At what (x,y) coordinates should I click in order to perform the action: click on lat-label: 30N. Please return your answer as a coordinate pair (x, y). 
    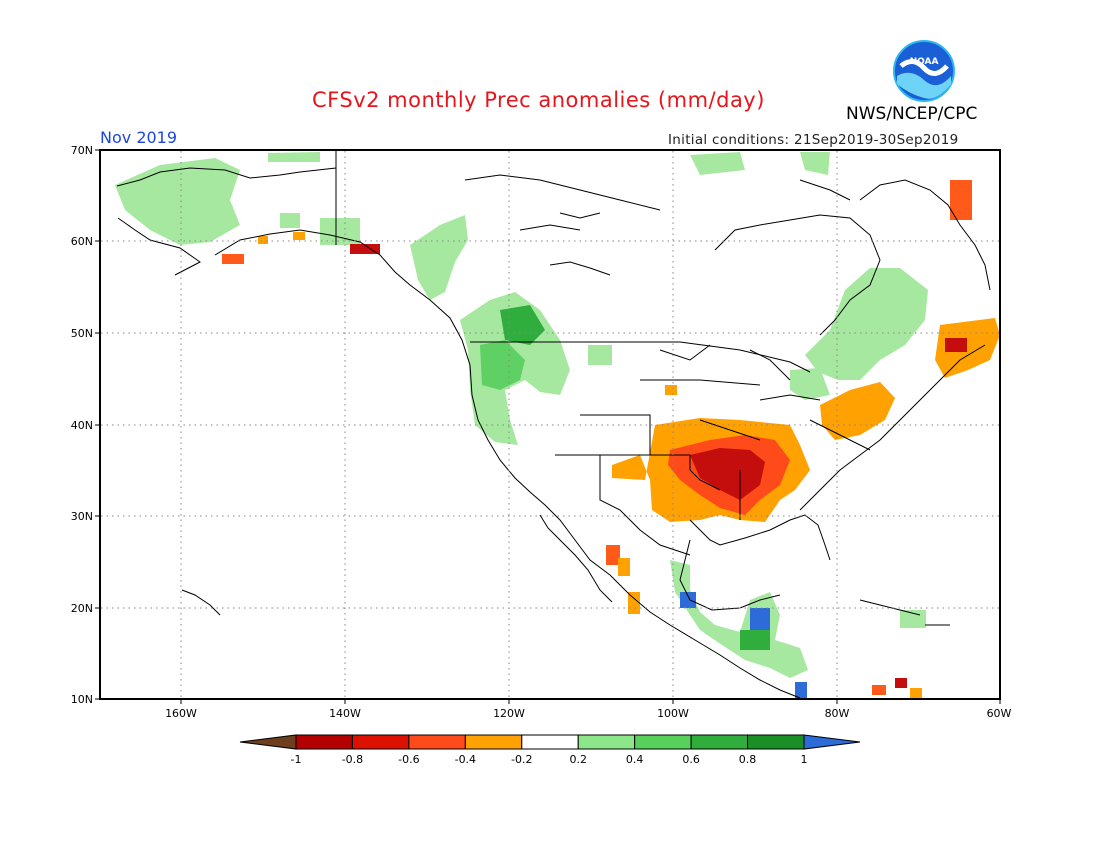
    Looking at the image, I should click on (82, 516).